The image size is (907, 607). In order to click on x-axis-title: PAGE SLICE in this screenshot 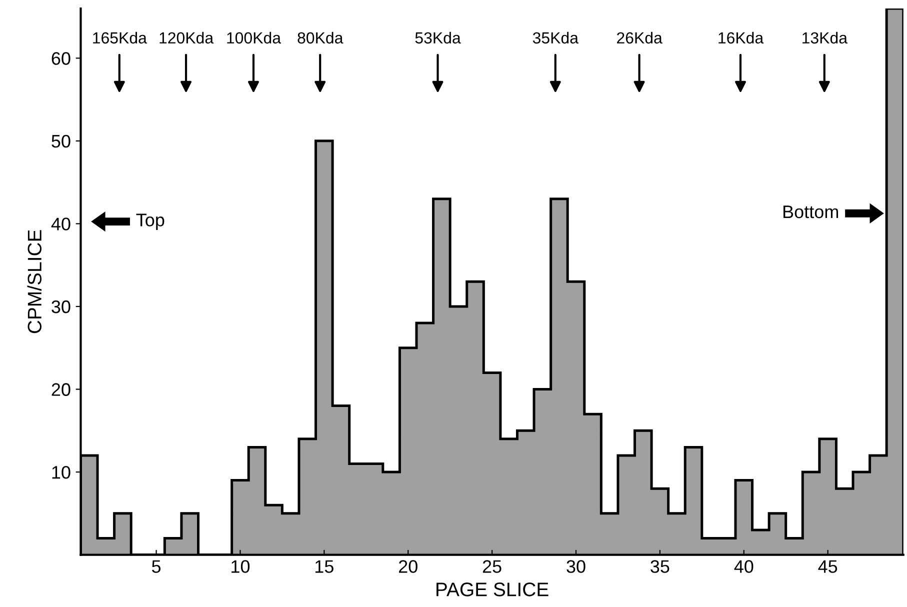, I will do `click(492, 589)`.